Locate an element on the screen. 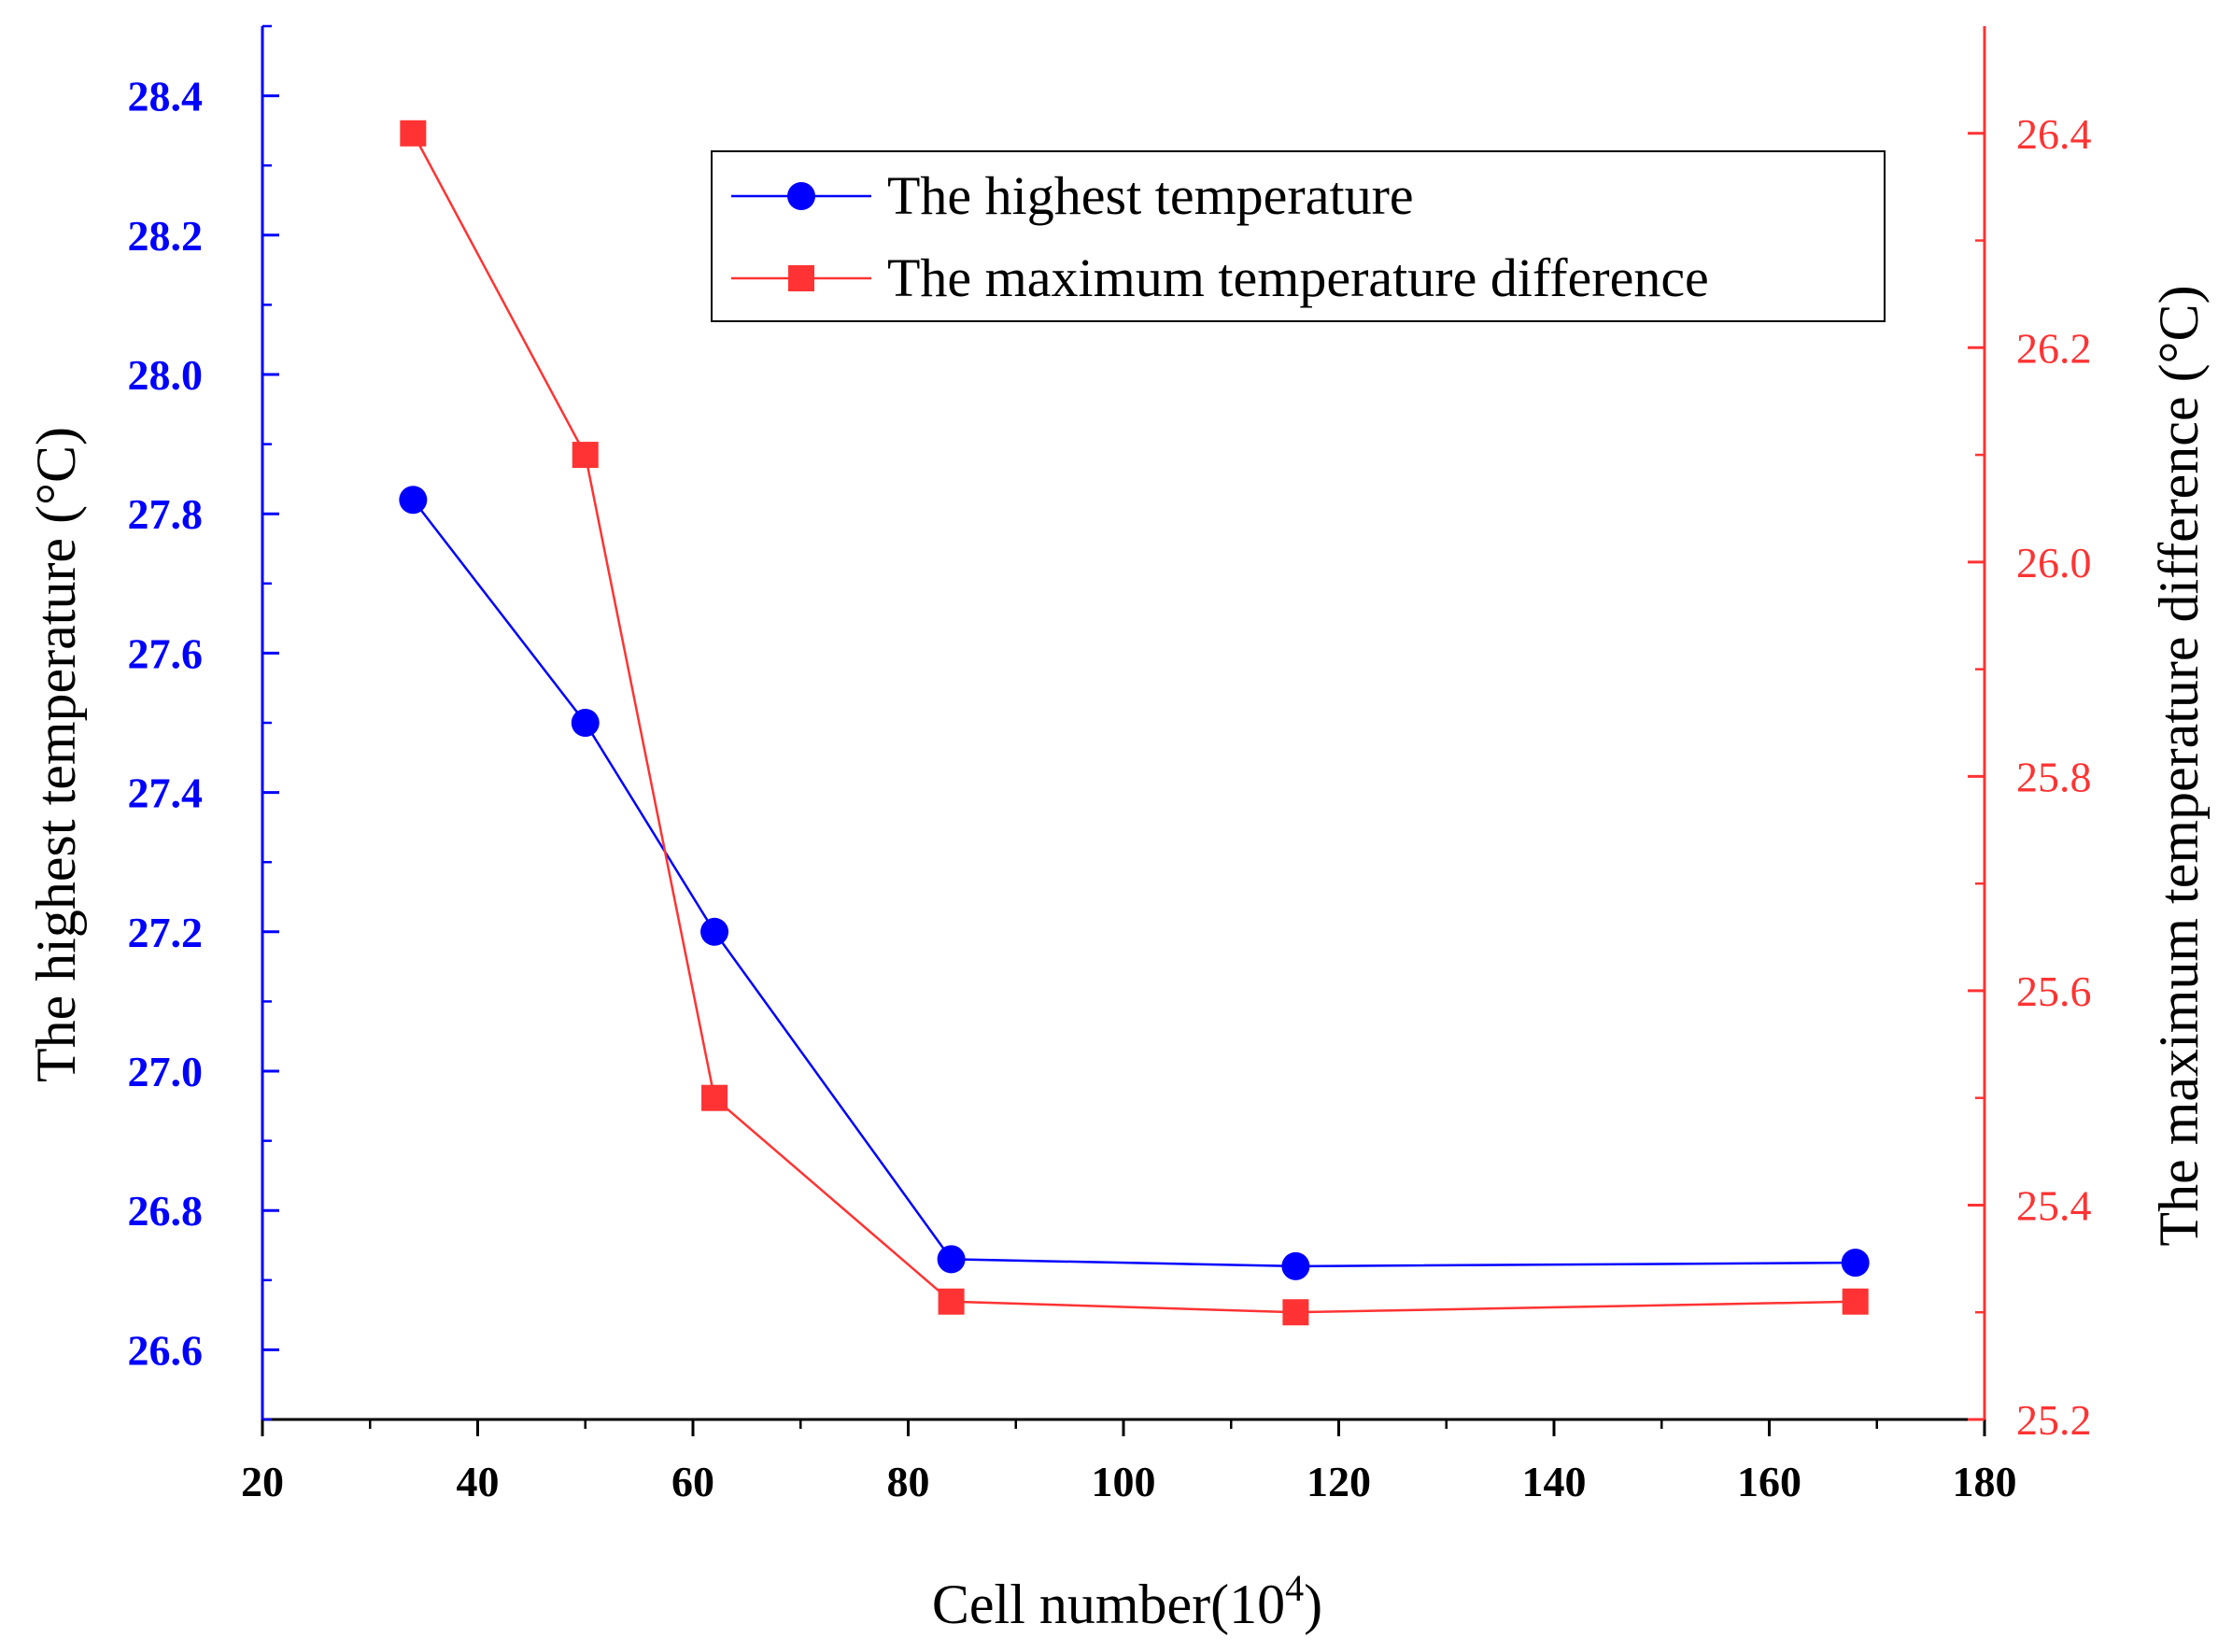 This screenshot has height=1652, width=2232. x-tick-label: 160 is located at coordinates (1769, 1481).